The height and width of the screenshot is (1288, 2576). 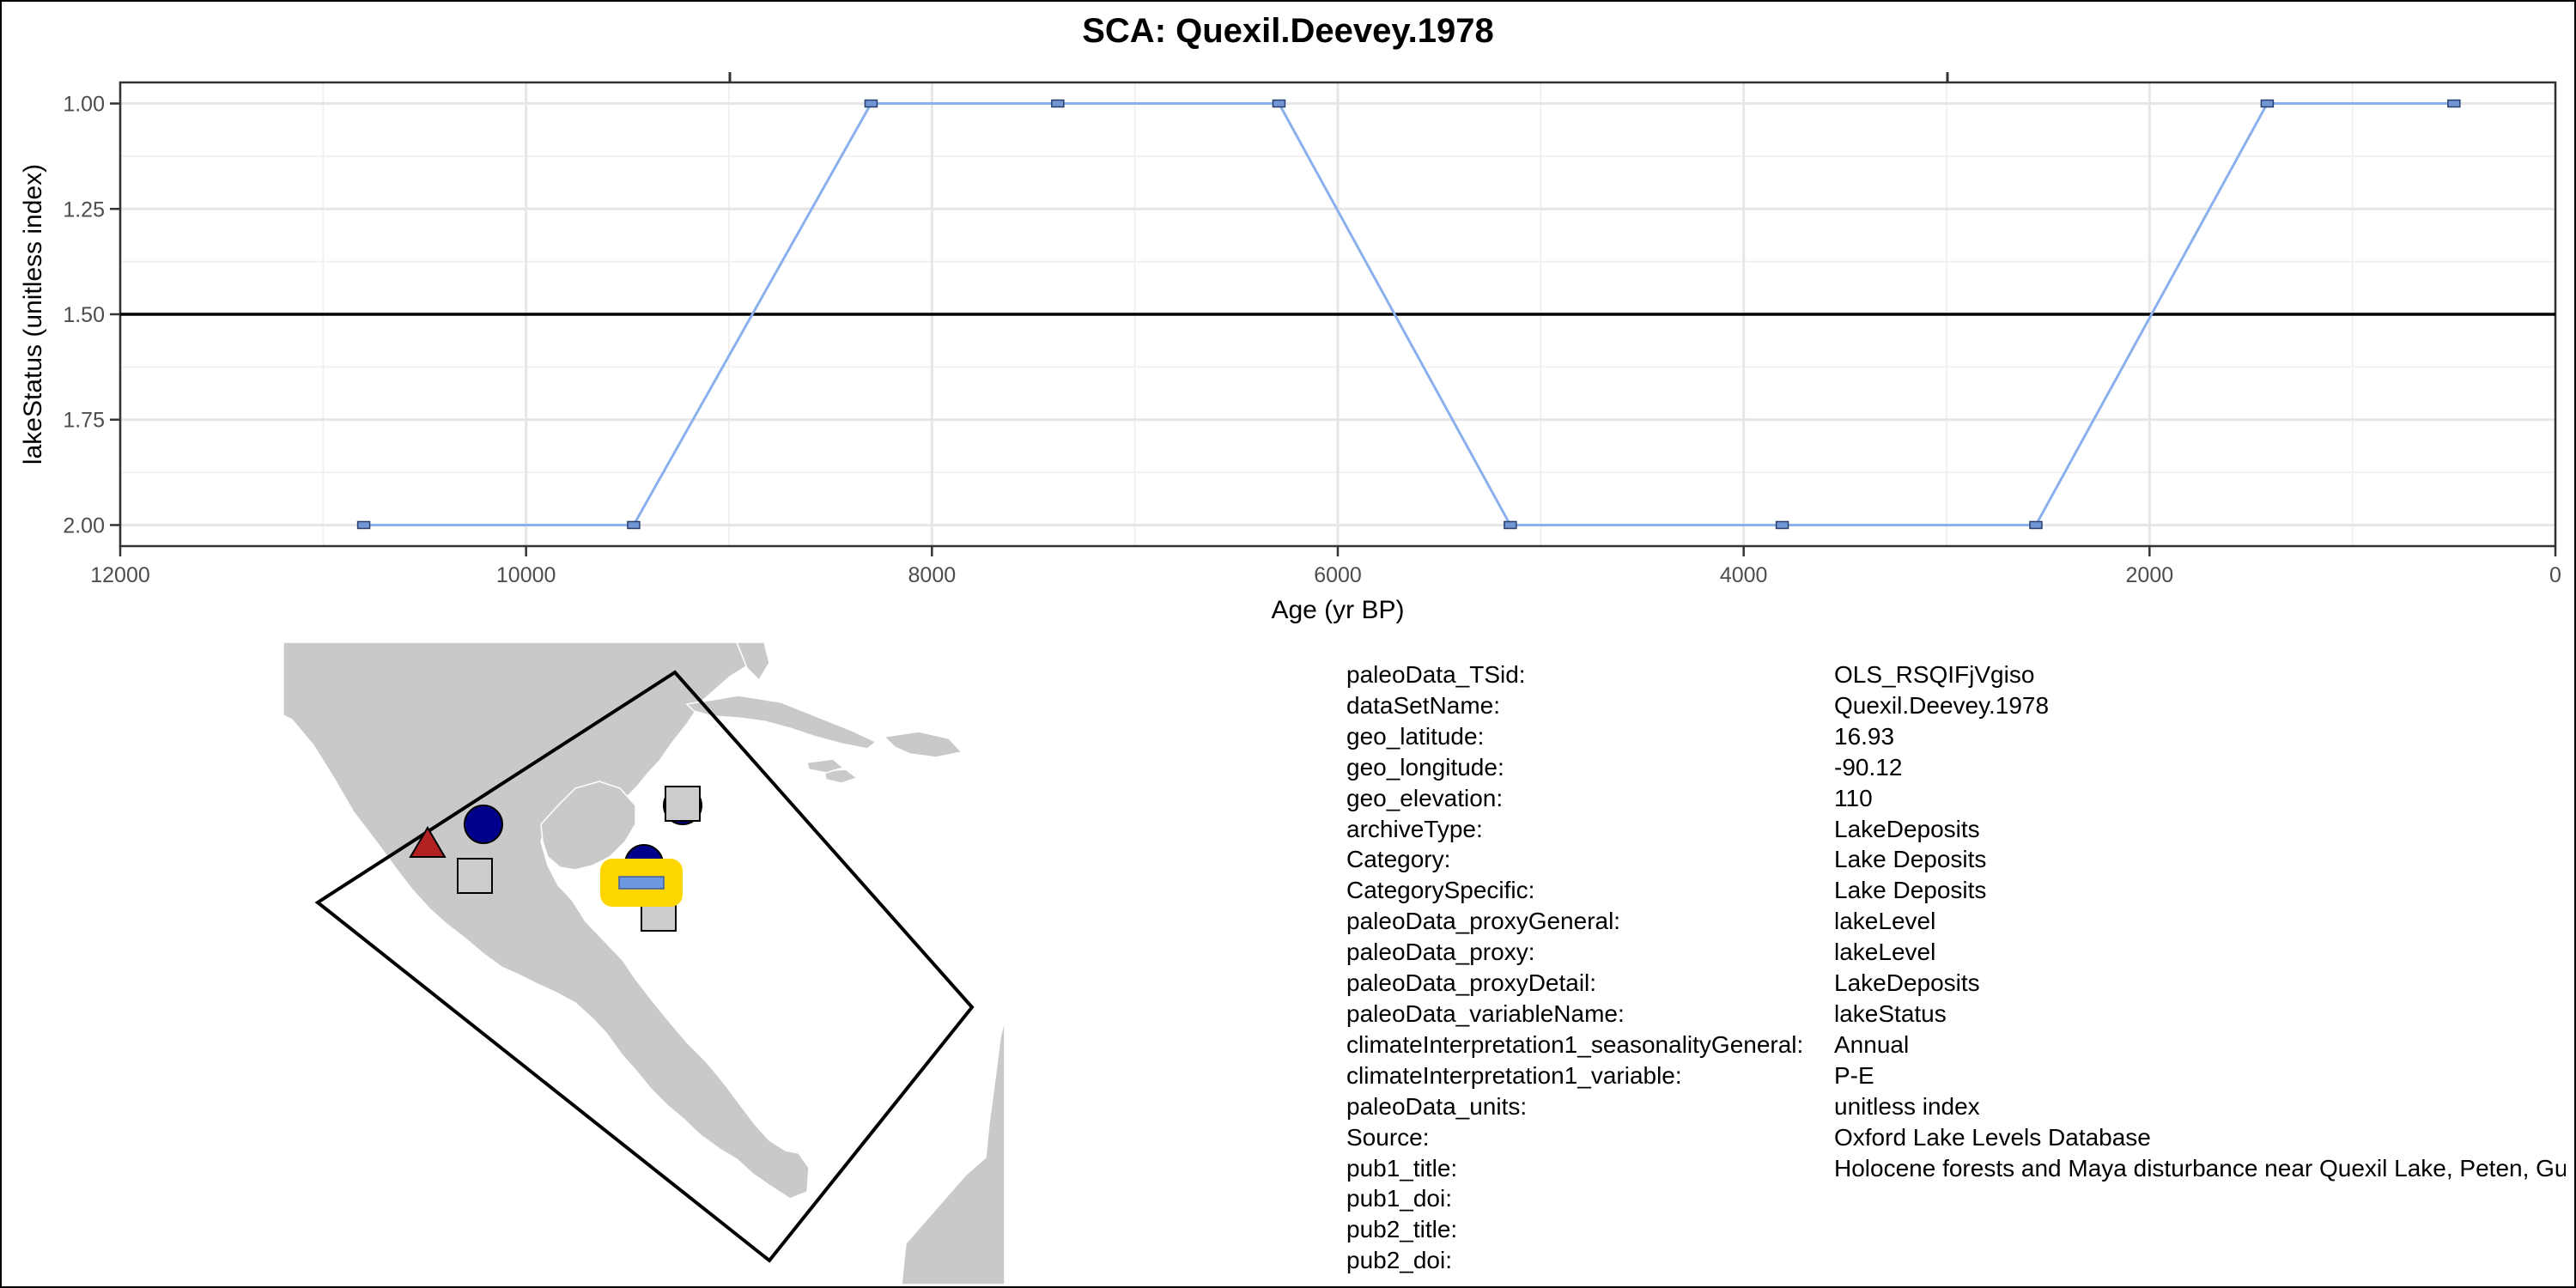 I want to click on metadata-row: pub2_title:, so click(x=1956, y=1229).